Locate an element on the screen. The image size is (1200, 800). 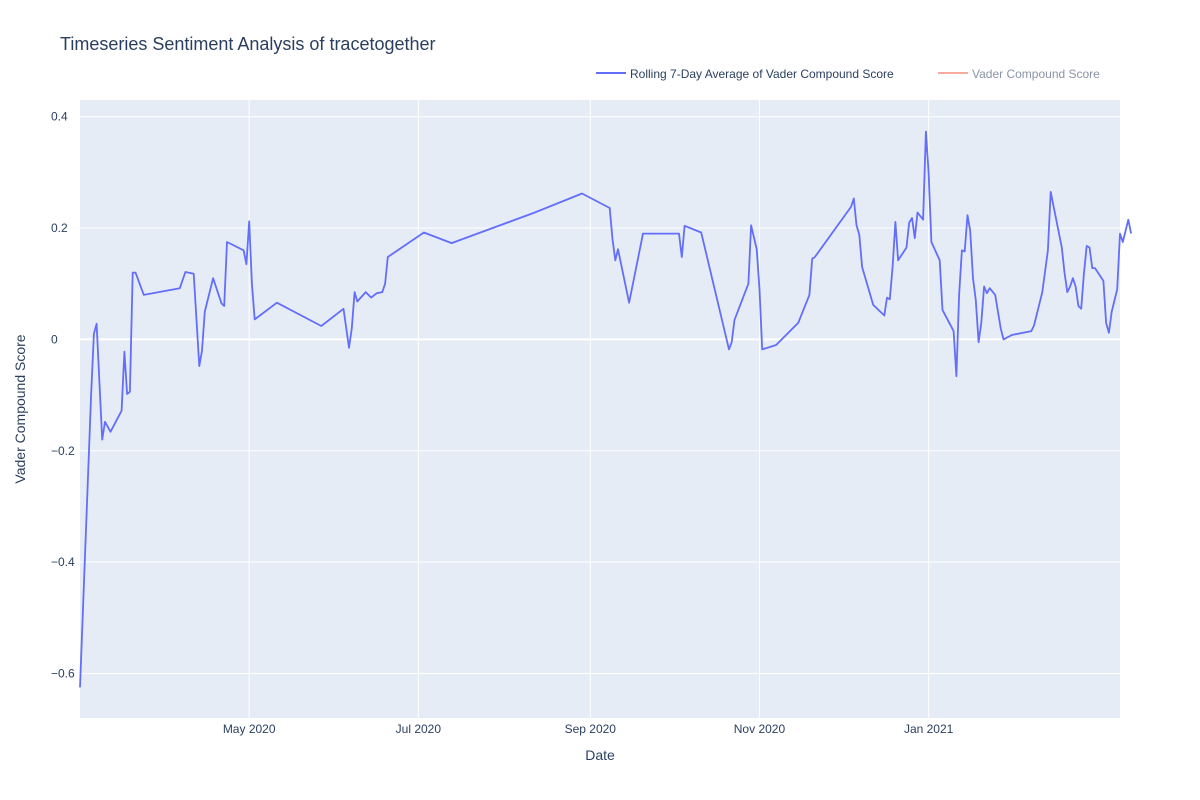
x-tick-label: Sep 2020 is located at coordinates (591, 729).